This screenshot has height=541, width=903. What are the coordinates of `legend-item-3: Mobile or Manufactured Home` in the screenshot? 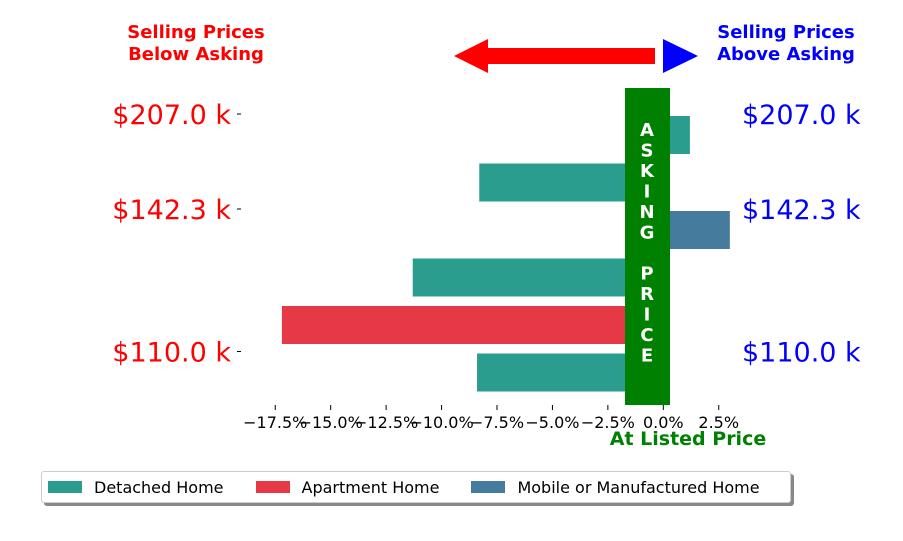 It's located at (615, 487).